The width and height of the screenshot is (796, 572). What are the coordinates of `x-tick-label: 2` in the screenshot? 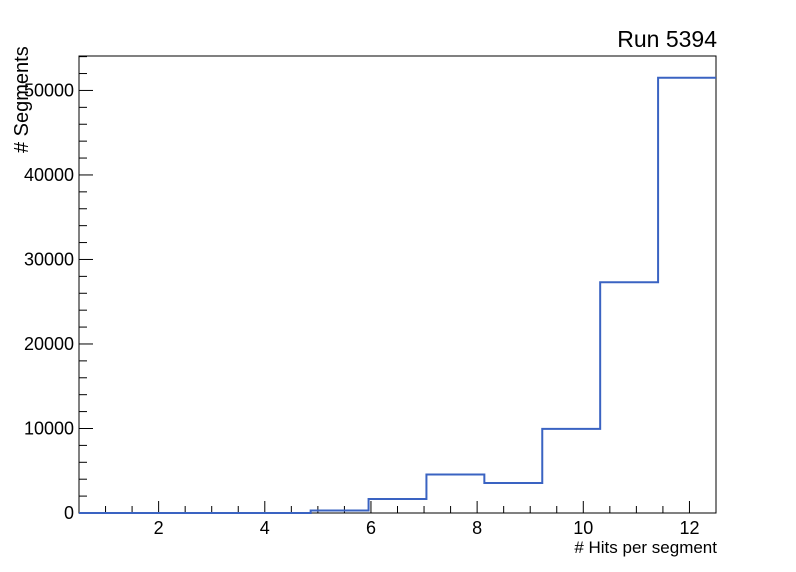 It's located at (159, 528).